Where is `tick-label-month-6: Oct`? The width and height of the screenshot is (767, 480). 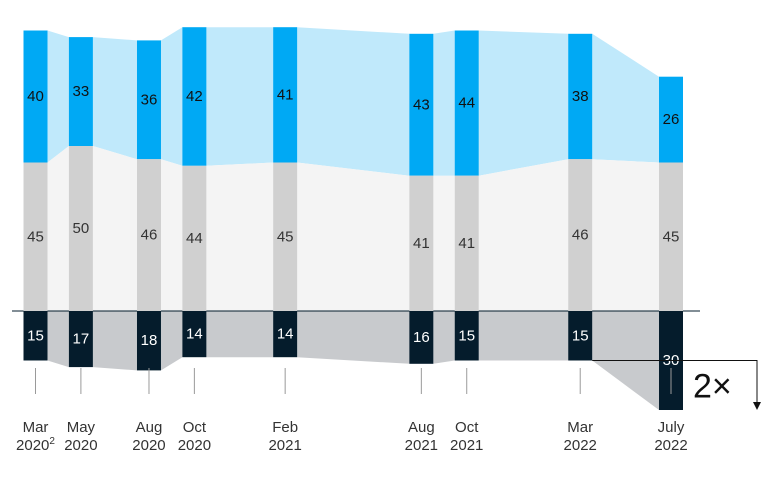 tick-label-month-6: Oct is located at coordinates (467, 427).